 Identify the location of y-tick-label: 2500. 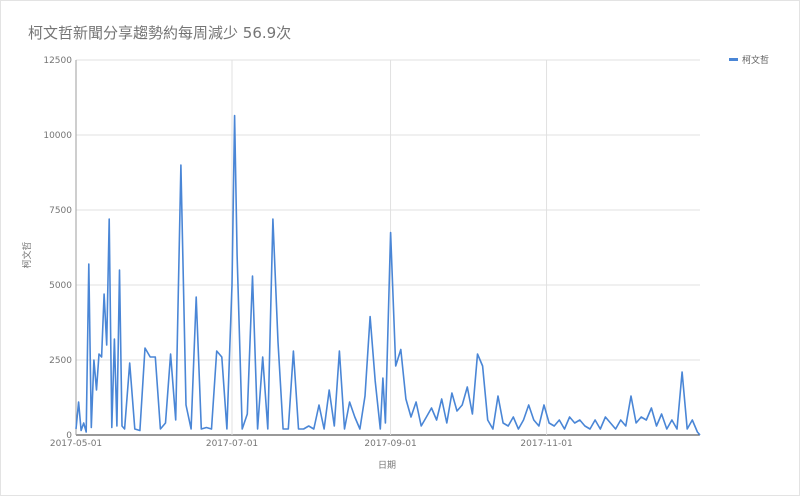
(60, 361).